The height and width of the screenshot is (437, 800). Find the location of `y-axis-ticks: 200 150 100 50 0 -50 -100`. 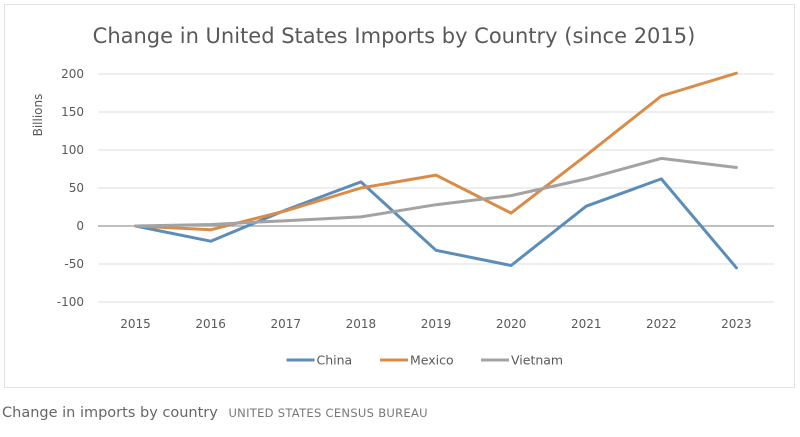

y-axis-ticks: 200 150 100 50 0 -50 -100 is located at coordinates (70, 188).